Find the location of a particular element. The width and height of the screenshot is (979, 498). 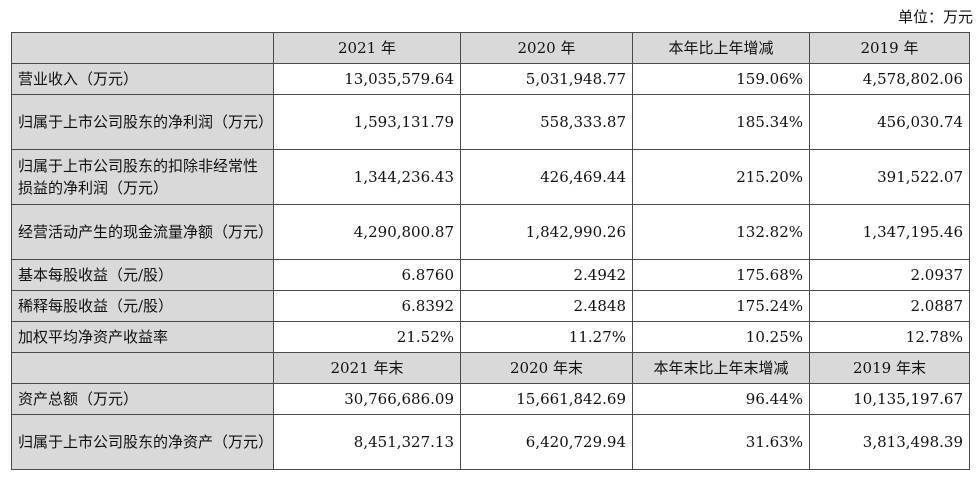

value-cell: 1,347,195.46 is located at coordinates (889, 232).